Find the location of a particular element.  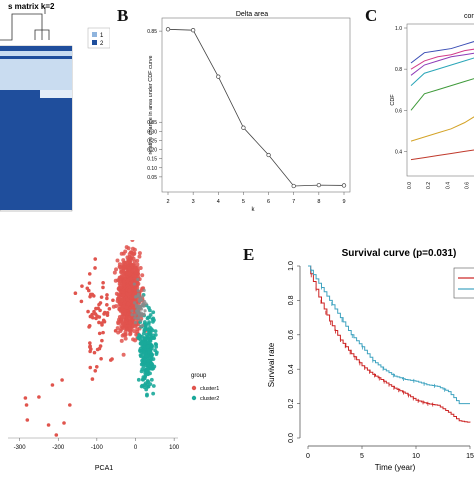

cdf-frame is located at coordinates (440, 100).